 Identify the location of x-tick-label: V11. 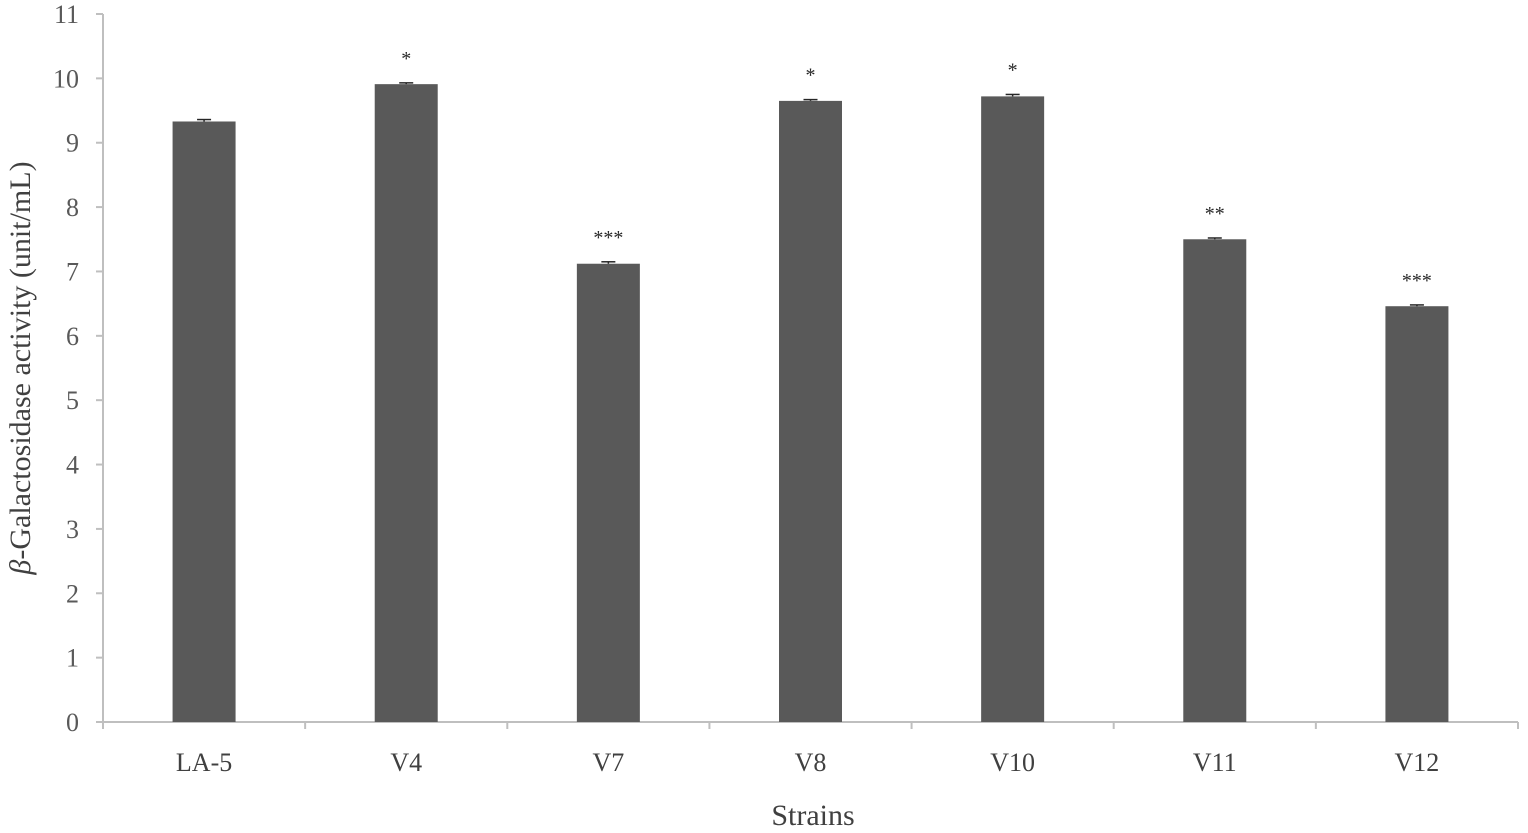
(1215, 762).